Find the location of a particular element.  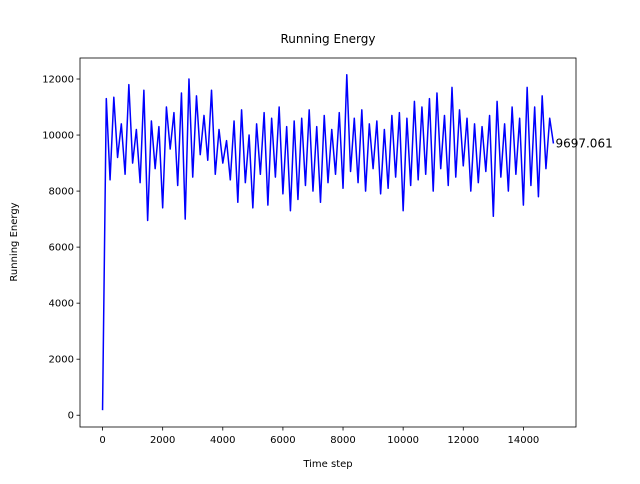

x-tick-label: 14000 is located at coordinates (523, 440).